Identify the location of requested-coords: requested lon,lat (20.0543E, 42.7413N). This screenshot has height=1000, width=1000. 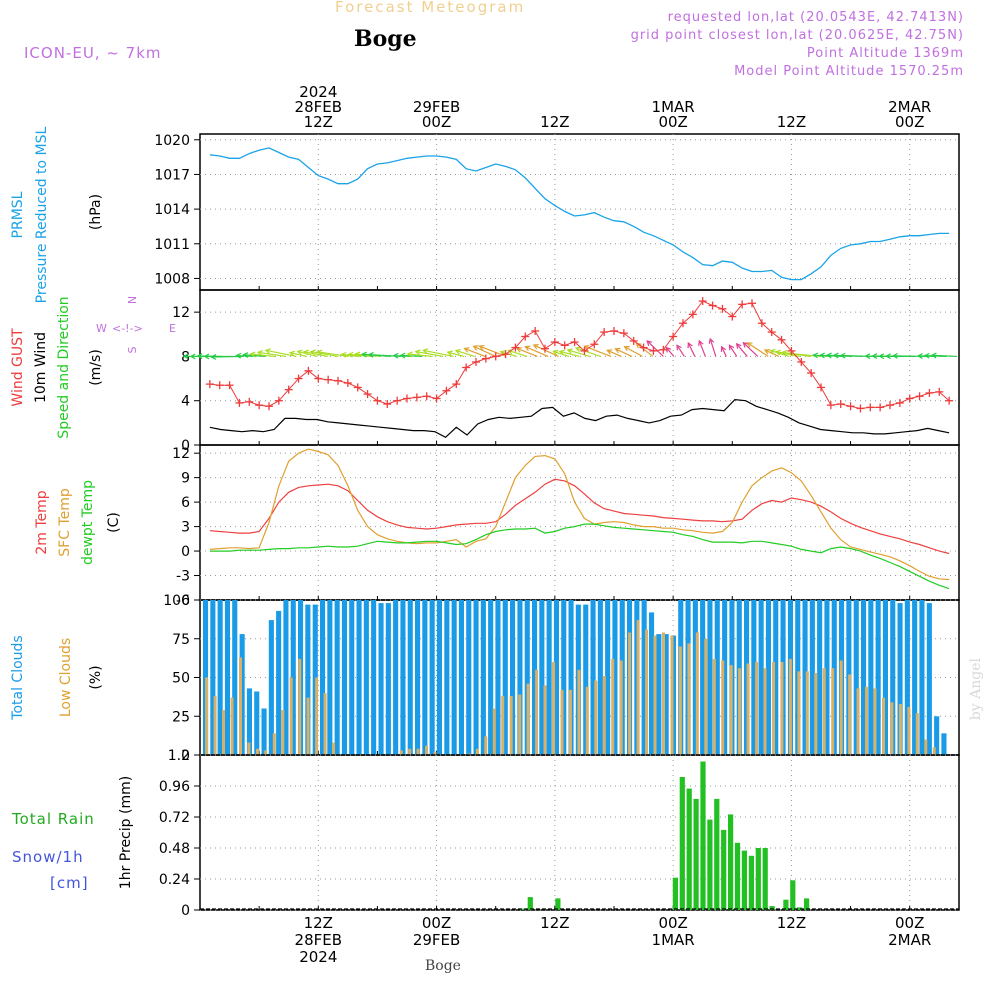
(815, 17).